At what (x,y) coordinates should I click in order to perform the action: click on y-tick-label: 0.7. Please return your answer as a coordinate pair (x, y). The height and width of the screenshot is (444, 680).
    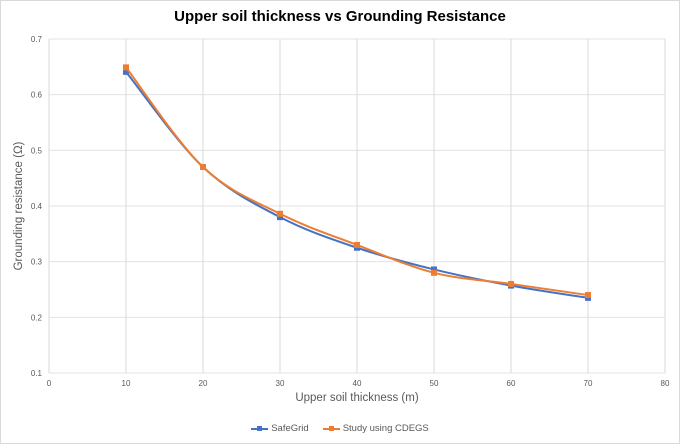
    Looking at the image, I should click on (37, 39).